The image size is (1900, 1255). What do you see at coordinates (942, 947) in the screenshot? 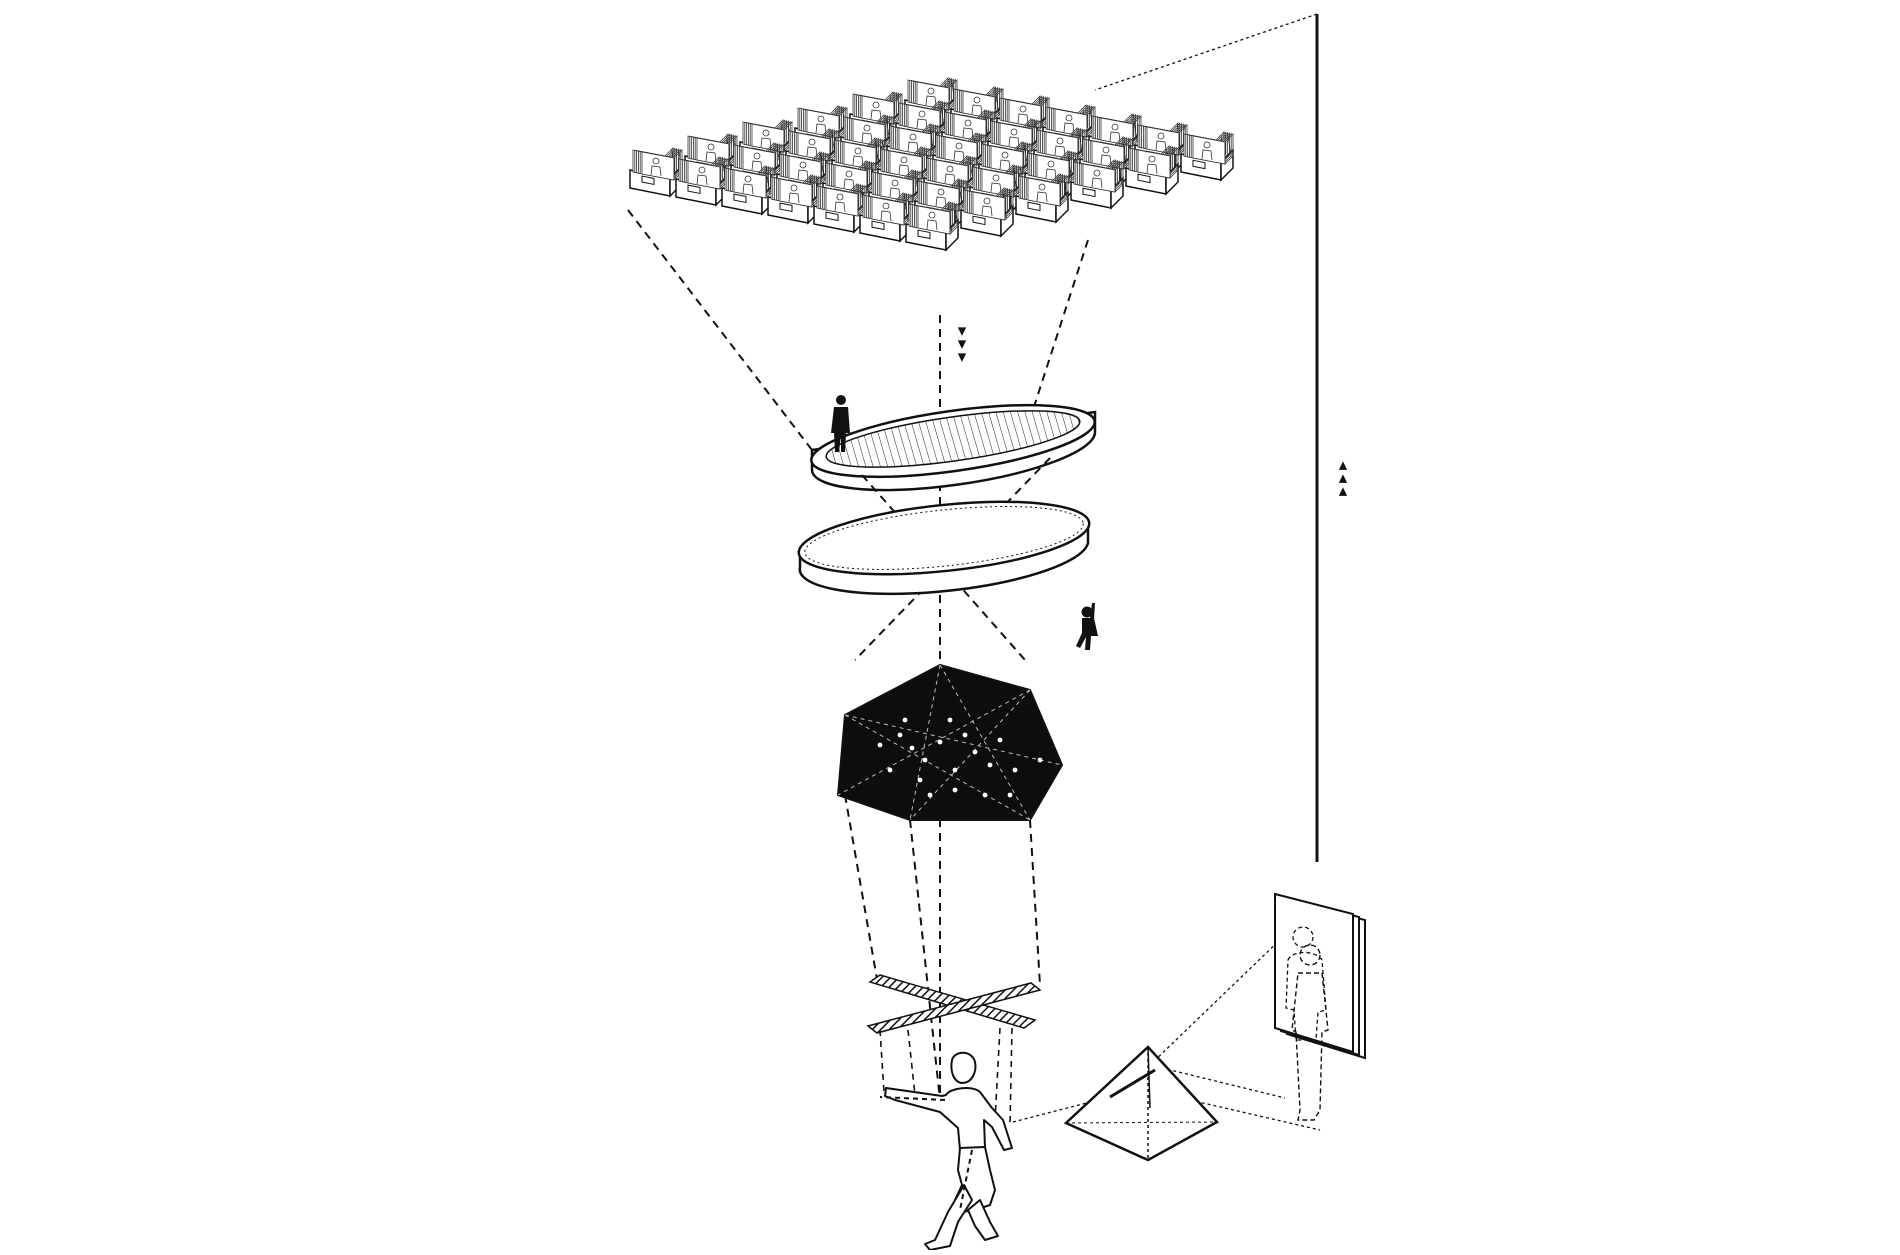
I see `projection-lines-bottom` at bounding box center [942, 947].